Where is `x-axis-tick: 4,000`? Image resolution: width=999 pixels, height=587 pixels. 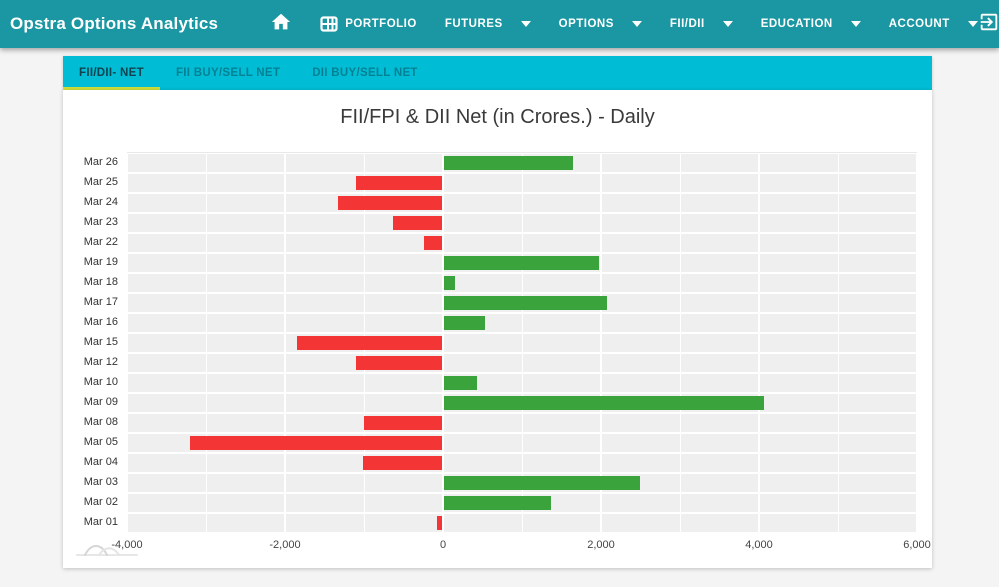
x-axis-tick: 4,000 is located at coordinates (759, 545).